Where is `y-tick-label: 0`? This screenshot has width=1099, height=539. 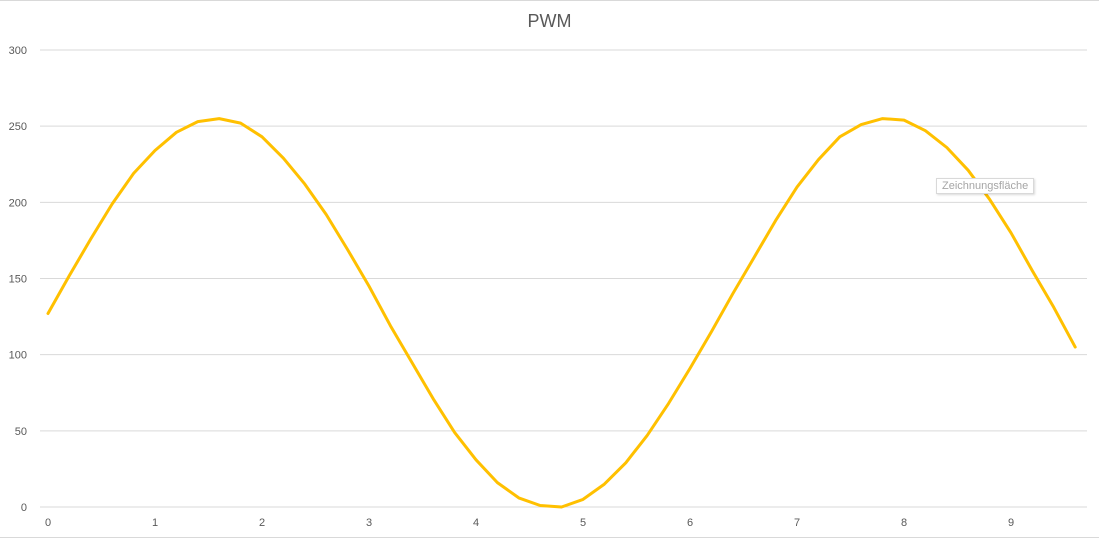
y-tick-label: 0 is located at coordinates (24, 508).